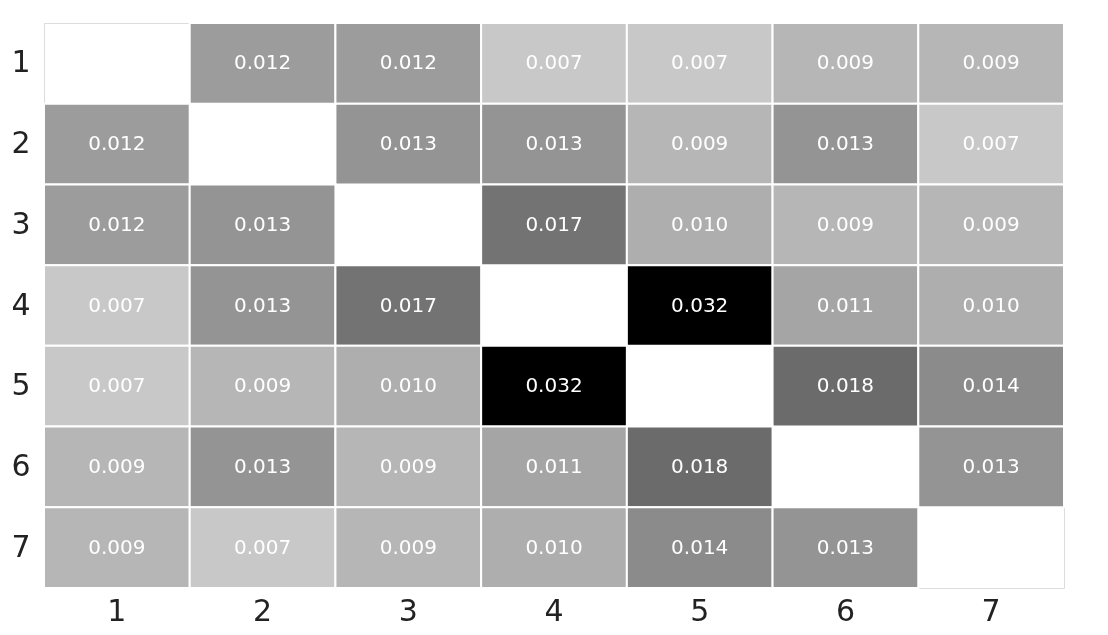  Describe the element at coordinates (21, 546) in the screenshot. I see `y-tick-label: 7` at that location.